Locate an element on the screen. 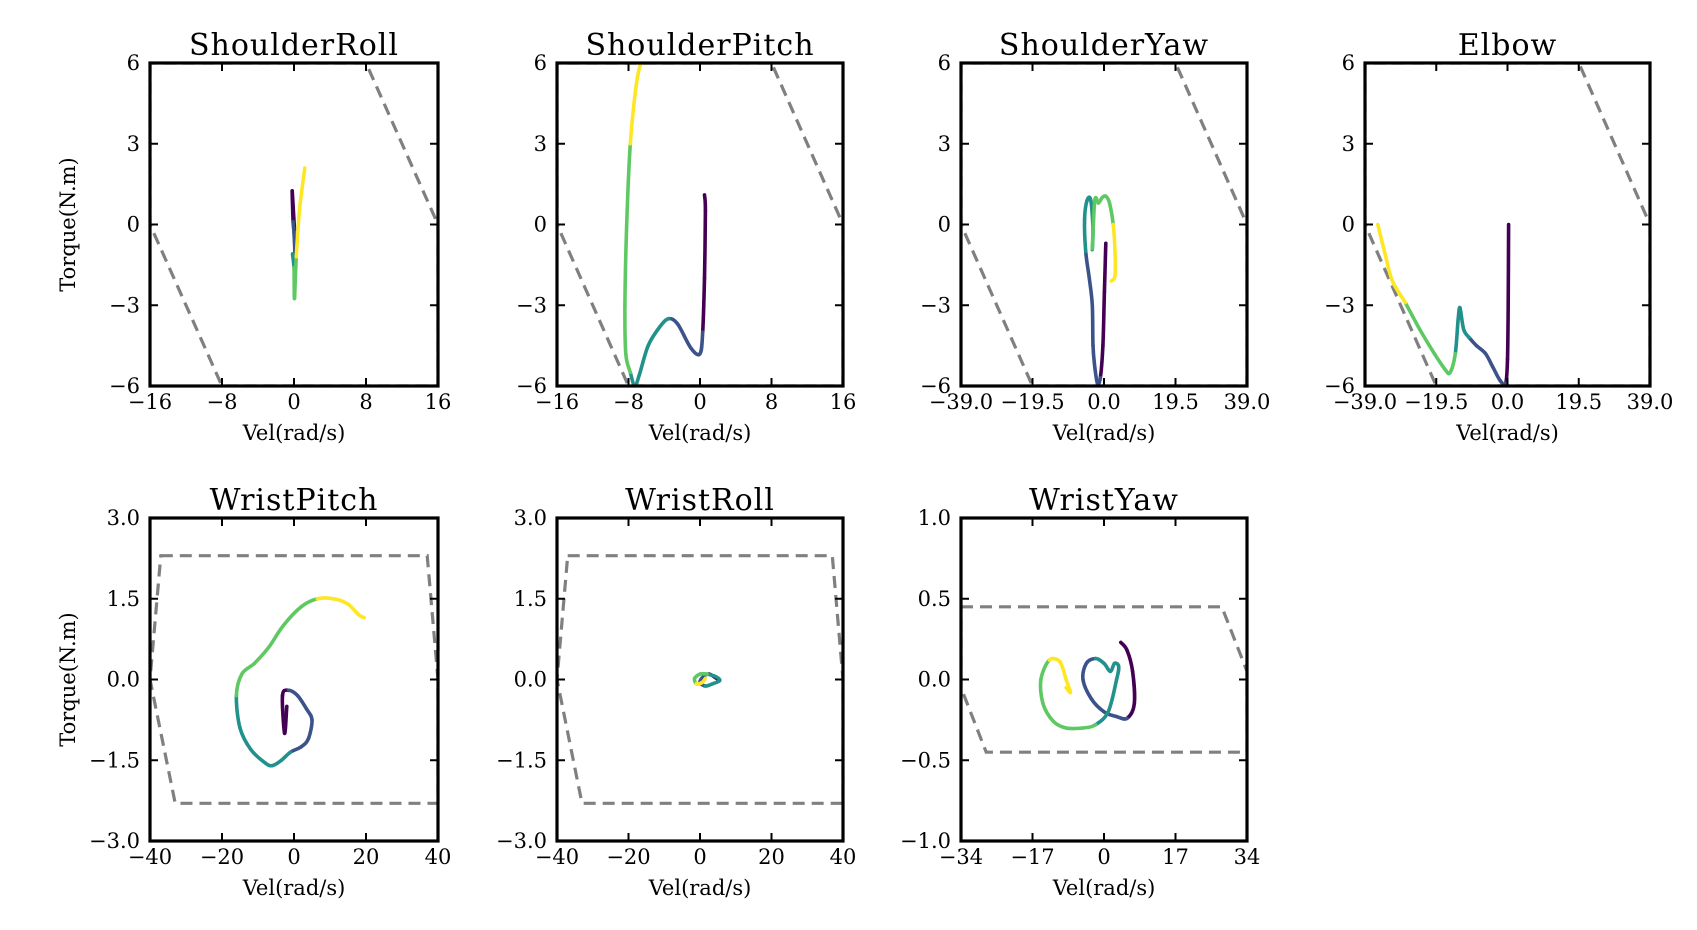  x-tick-label: 17 is located at coordinates (1175, 857).